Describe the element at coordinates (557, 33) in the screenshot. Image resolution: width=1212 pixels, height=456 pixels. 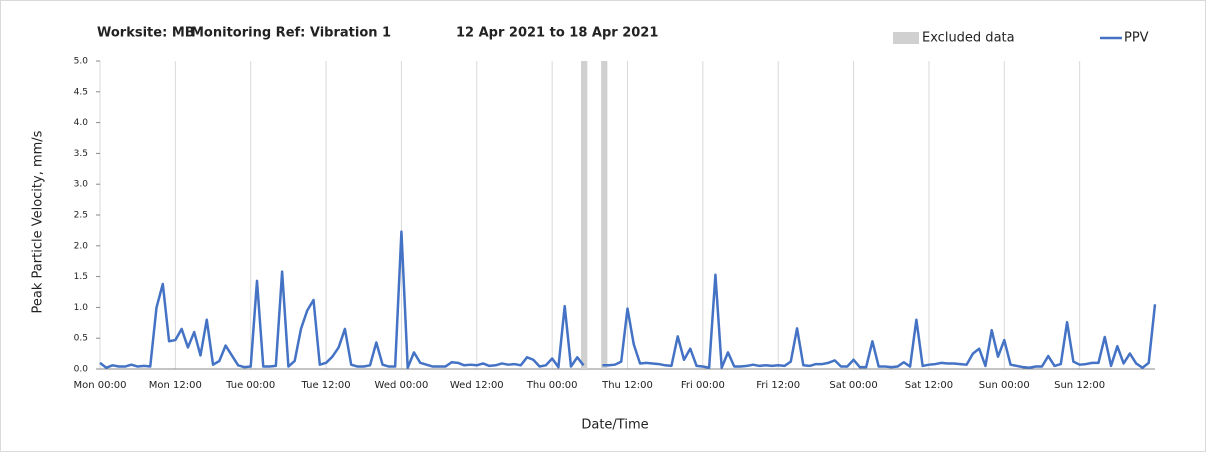
I see `title-dates: 12 Apr 2021 to 18 Apr 2021` at that location.